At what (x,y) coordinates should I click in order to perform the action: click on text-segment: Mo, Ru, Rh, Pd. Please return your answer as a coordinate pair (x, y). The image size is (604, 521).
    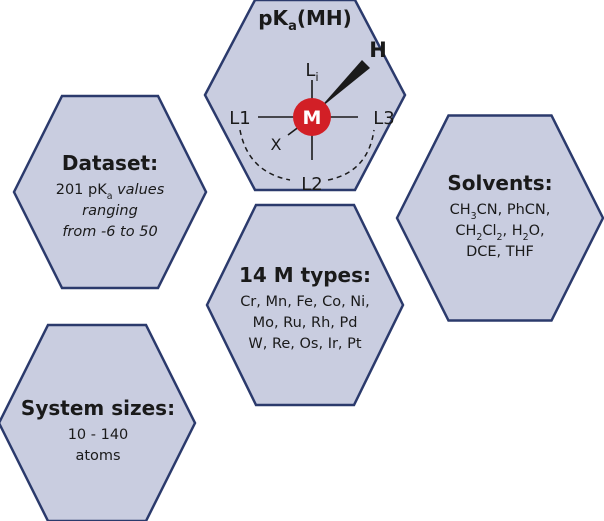
    Looking at the image, I should click on (305, 323).